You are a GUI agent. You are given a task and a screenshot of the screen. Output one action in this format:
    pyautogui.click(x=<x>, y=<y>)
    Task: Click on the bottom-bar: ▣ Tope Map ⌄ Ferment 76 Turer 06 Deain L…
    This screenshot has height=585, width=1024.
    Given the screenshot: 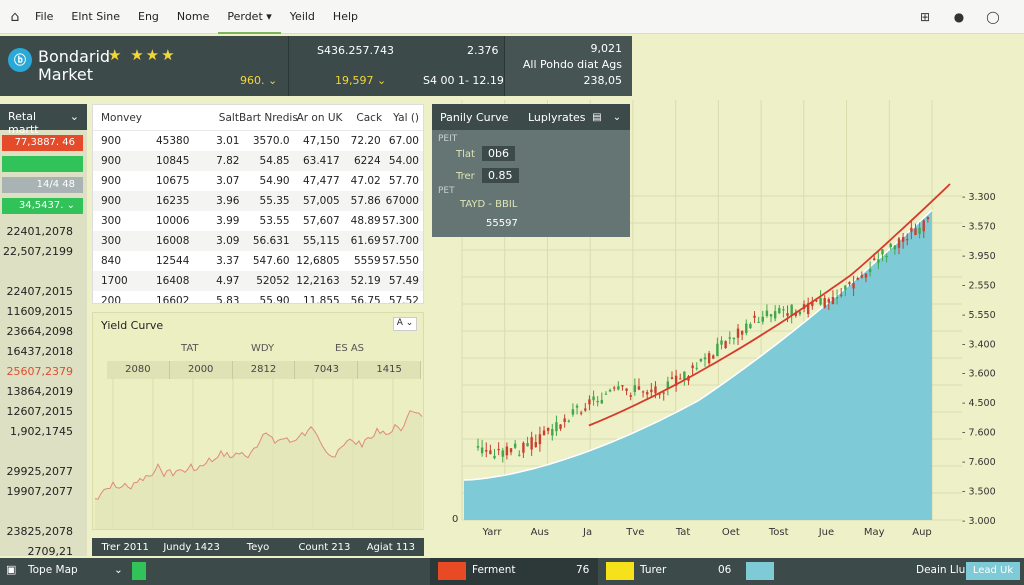 What is the action you would take?
    pyautogui.click(x=512, y=571)
    